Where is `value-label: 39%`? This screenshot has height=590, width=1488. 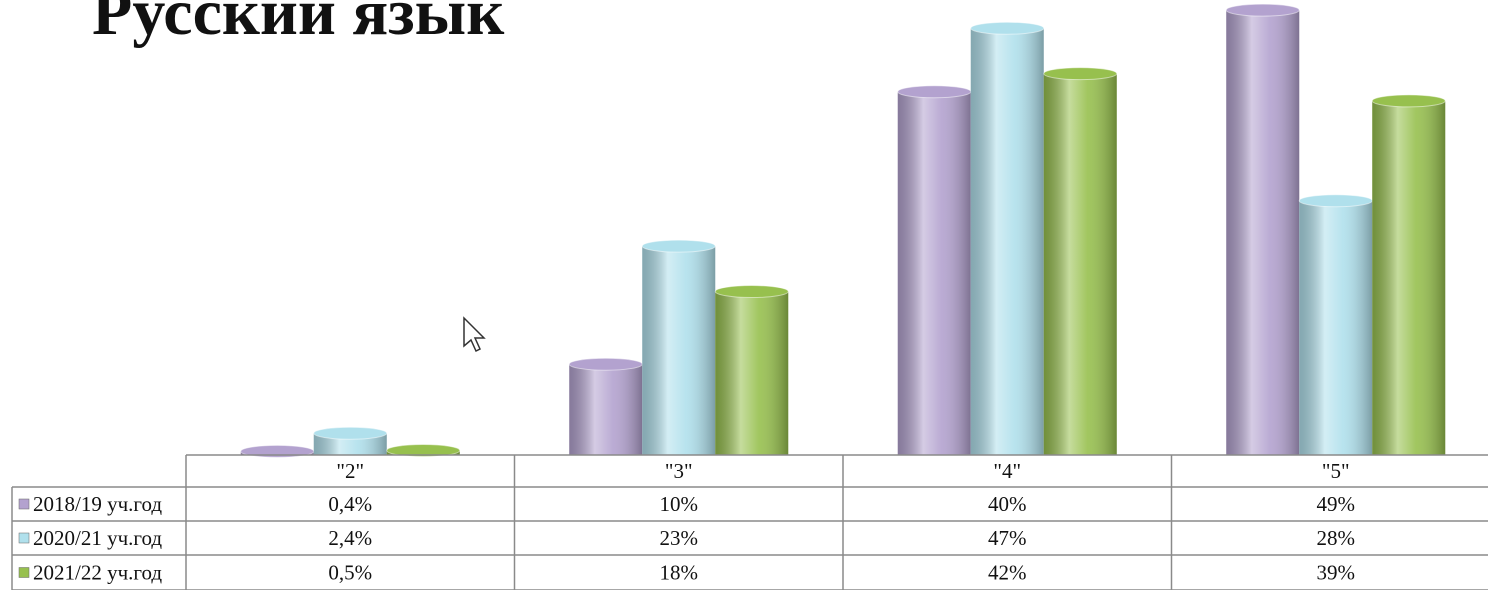
value-label: 39% is located at coordinates (1336, 572).